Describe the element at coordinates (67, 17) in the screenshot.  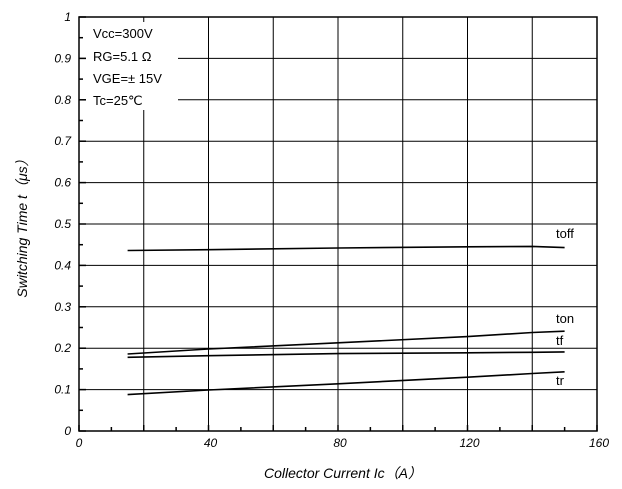
I see `y-tick-label: 1` at that location.